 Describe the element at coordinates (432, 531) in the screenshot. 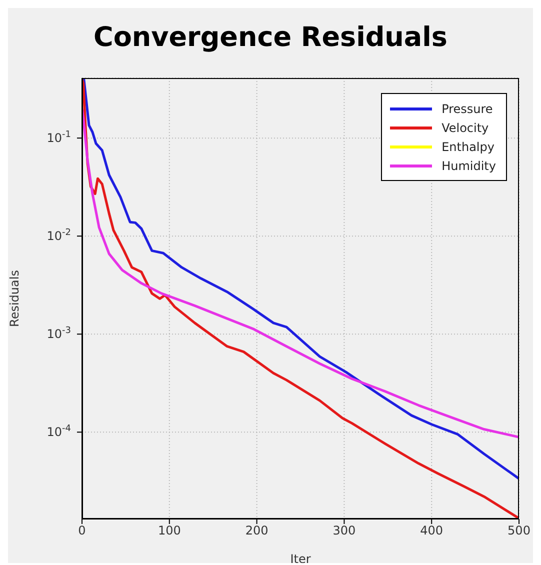

I see `x-tick-label: 400` at that location.